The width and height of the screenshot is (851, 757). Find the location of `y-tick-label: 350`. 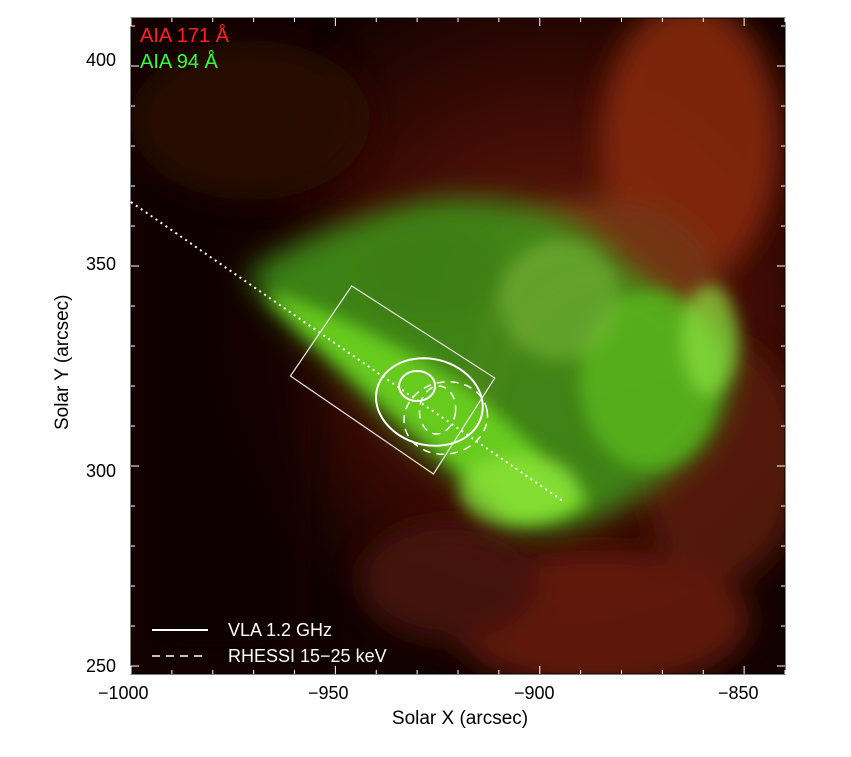

y-tick-label: 350 is located at coordinates (101, 264).